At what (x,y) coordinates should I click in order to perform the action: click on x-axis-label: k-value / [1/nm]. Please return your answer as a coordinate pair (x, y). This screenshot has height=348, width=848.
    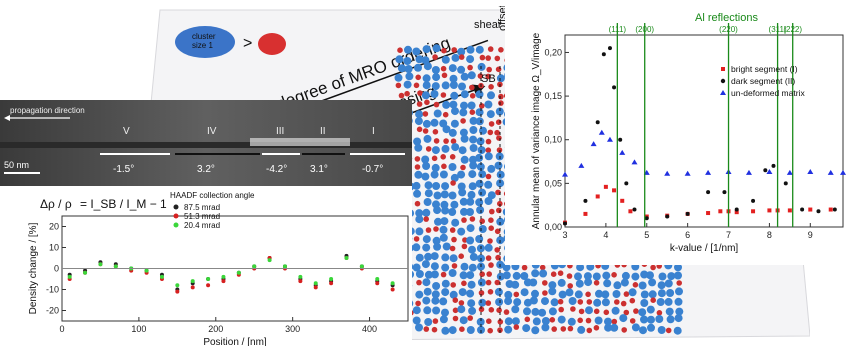
    Looking at the image, I should click on (704, 248).